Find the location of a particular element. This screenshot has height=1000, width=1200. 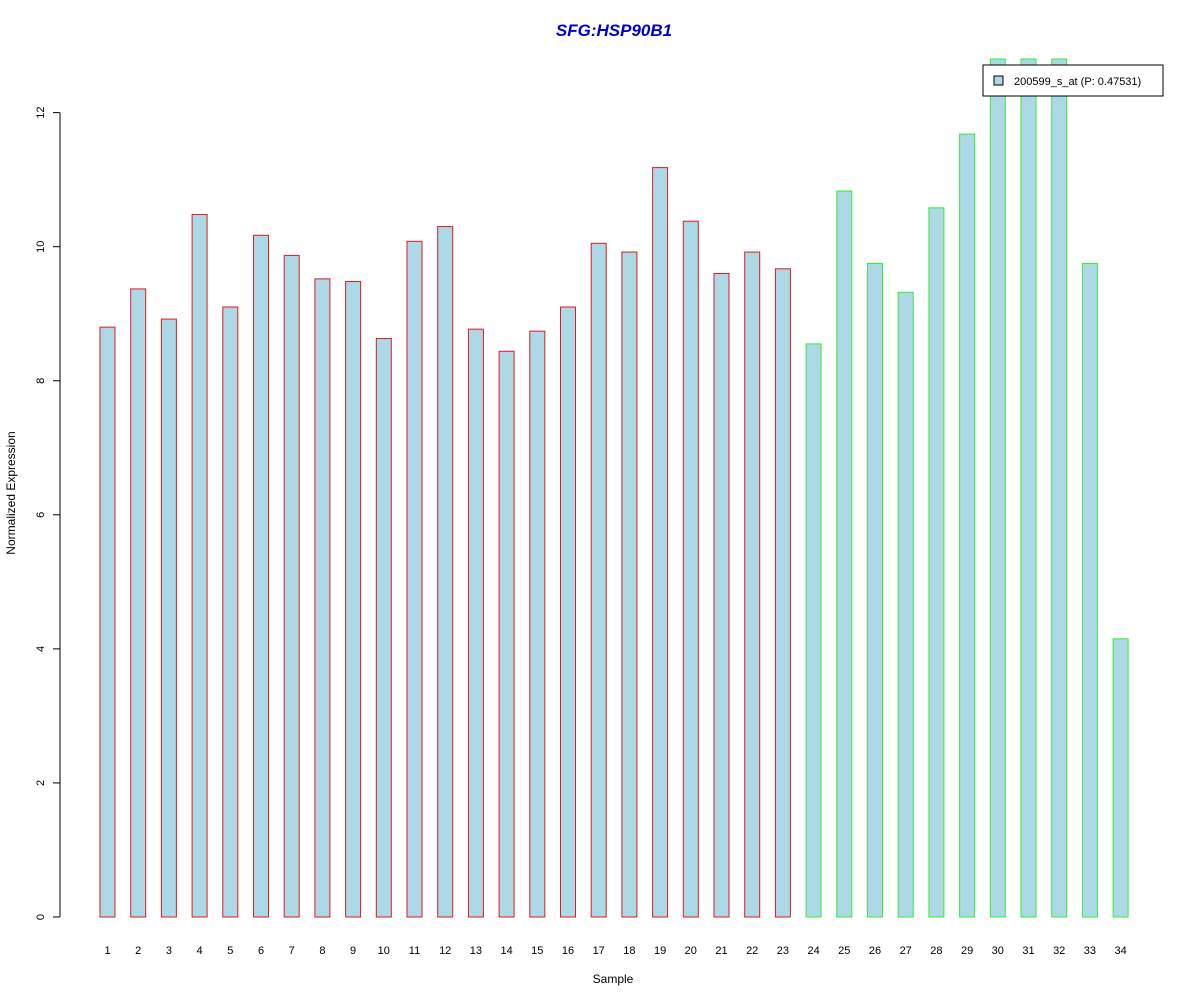

x-tick-label: 28 is located at coordinates (936, 951).